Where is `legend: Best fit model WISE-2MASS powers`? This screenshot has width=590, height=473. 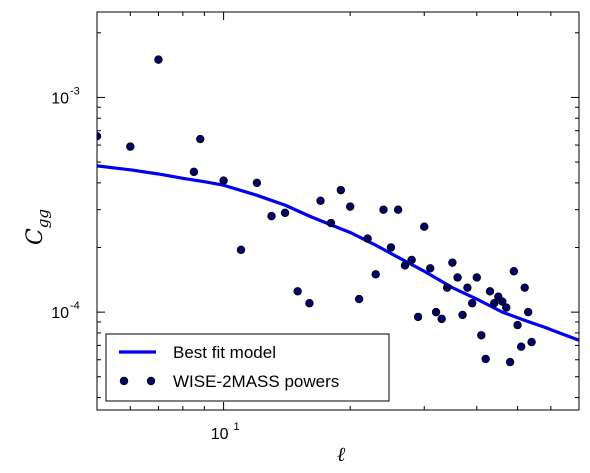
legend: Best fit model WISE-2MASS powers is located at coordinates (247, 367).